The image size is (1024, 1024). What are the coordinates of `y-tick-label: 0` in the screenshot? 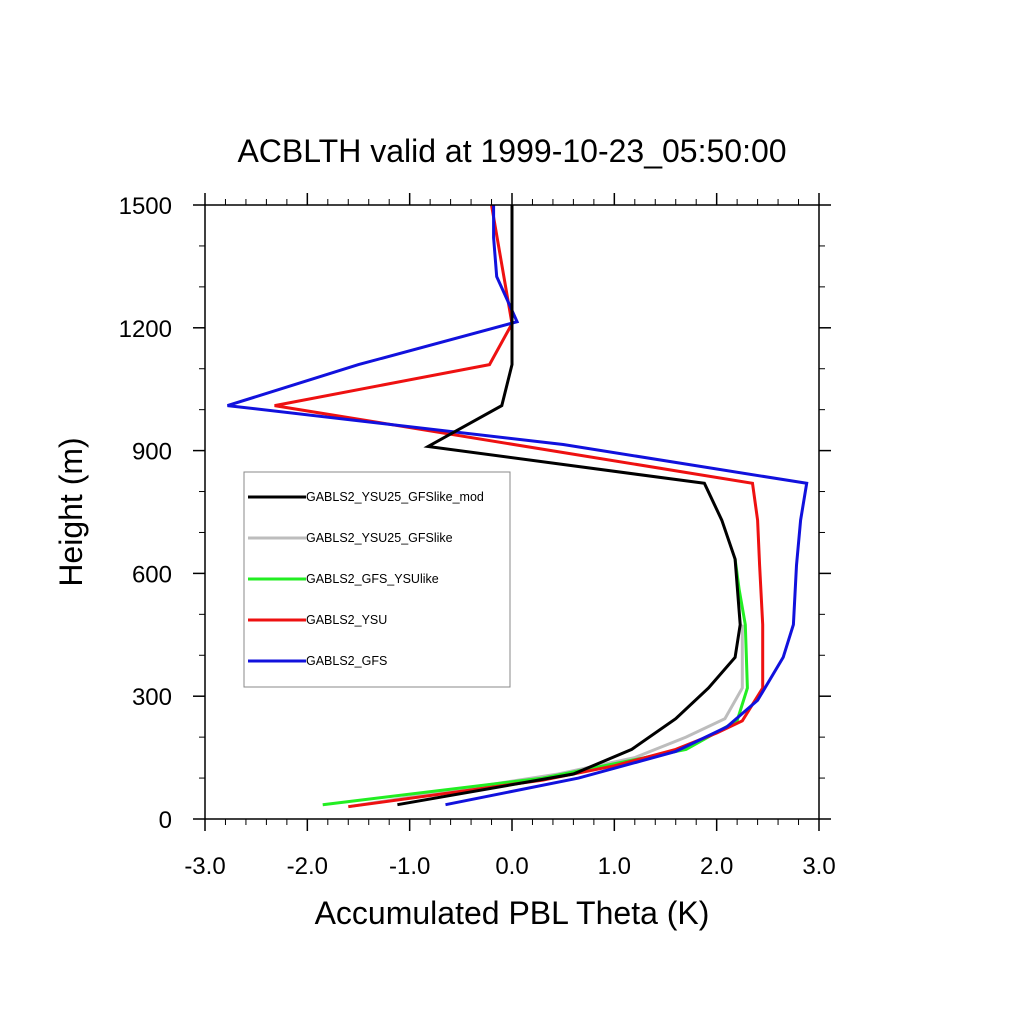 It's located at (165, 820).